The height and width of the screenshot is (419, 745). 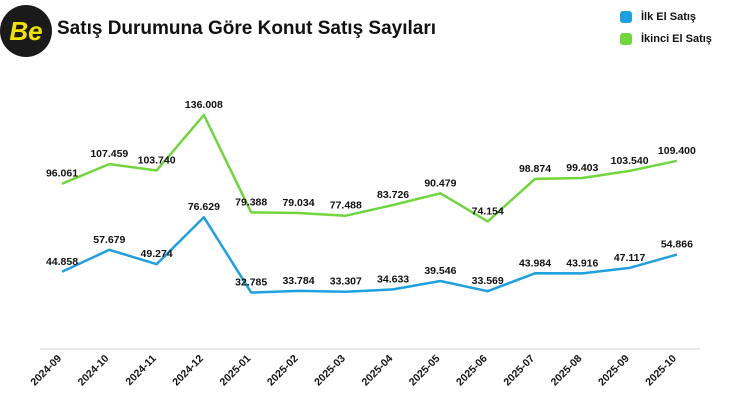 What do you see at coordinates (157, 254) in the screenshot?
I see `data-label-s0-2: 49.274` at bounding box center [157, 254].